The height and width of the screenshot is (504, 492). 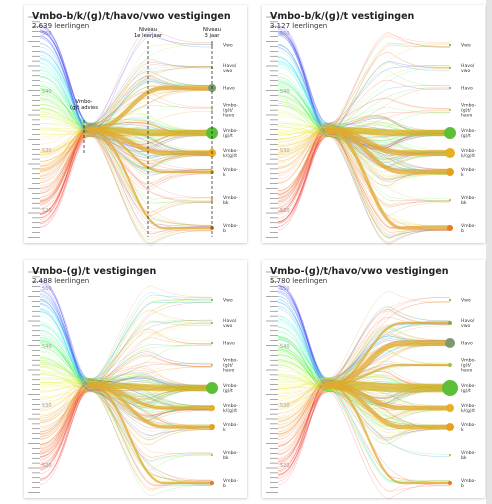 I want to click on panel-subtitle: 3.127 leerlingen, so click(x=298, y=26).